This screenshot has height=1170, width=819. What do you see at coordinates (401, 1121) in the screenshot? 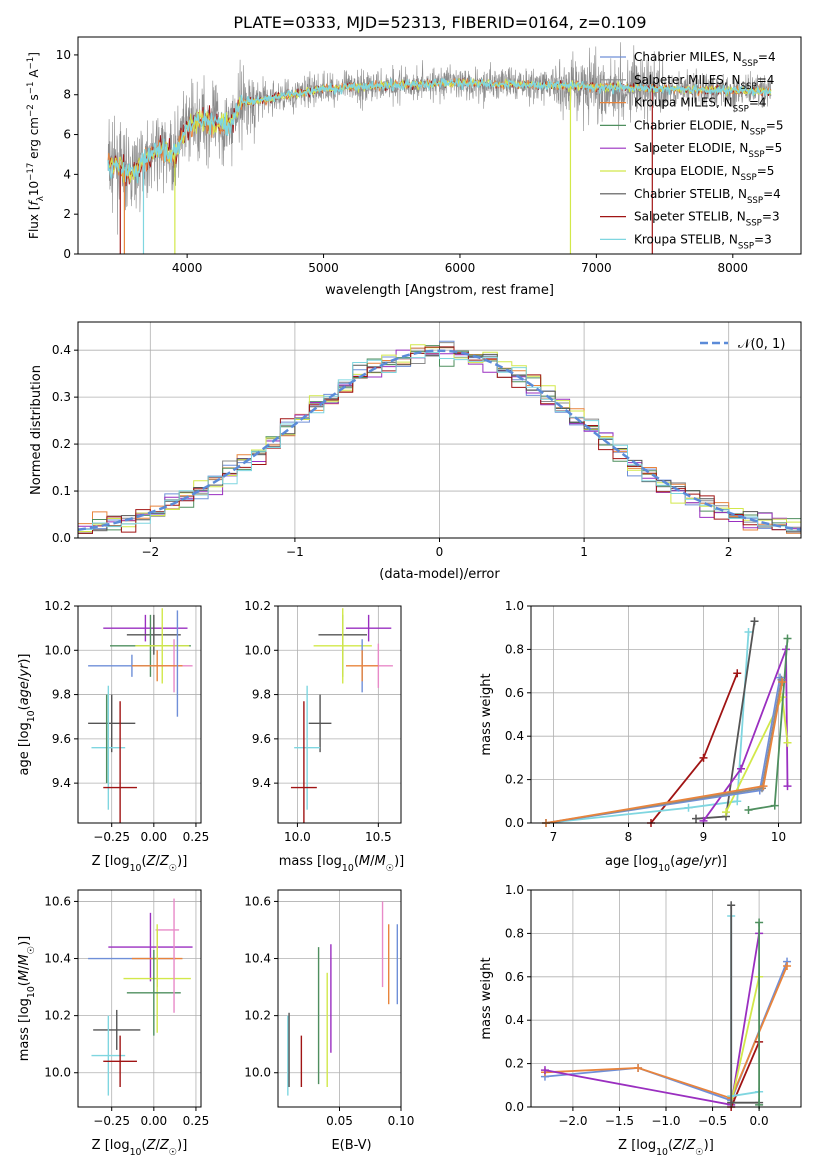
I see `x-tick-label: 0.10` at bounding box center [401, 1121].